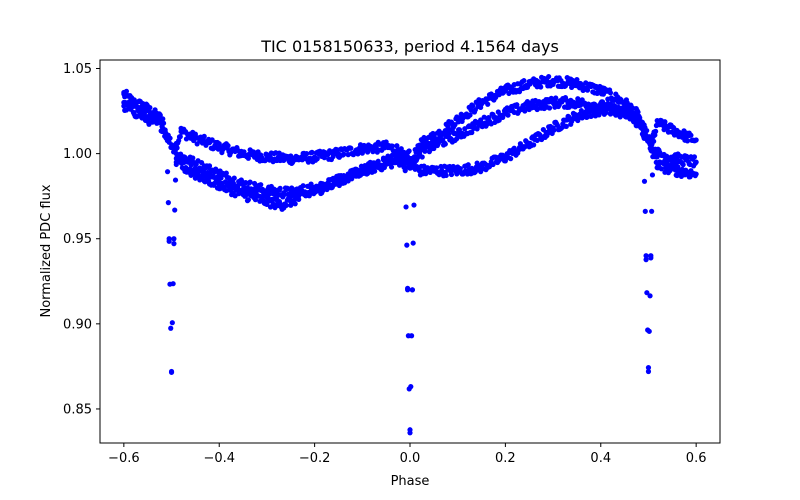  Describe the element at coordinates (410, 481) in the screenshot. I see `x-axis-label: Phase` at that location.